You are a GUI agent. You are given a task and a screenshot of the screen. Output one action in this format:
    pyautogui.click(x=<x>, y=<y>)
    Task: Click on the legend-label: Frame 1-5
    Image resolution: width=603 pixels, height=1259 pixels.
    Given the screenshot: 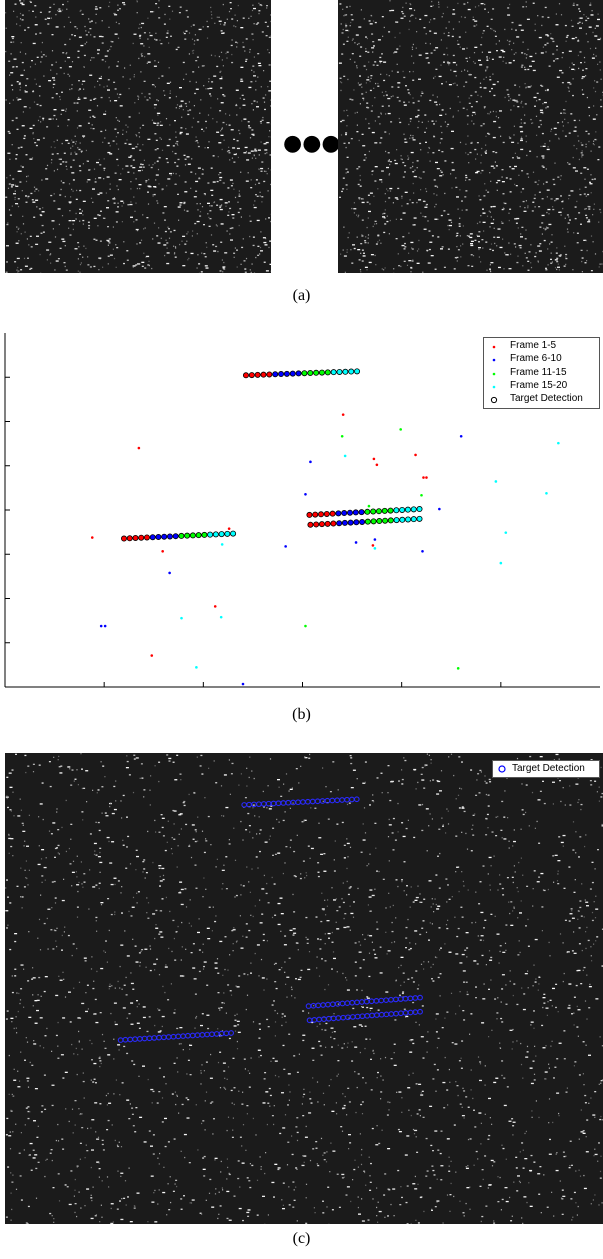 What is the action you would take?
    pyautogui.click(x=533, y=345)
    